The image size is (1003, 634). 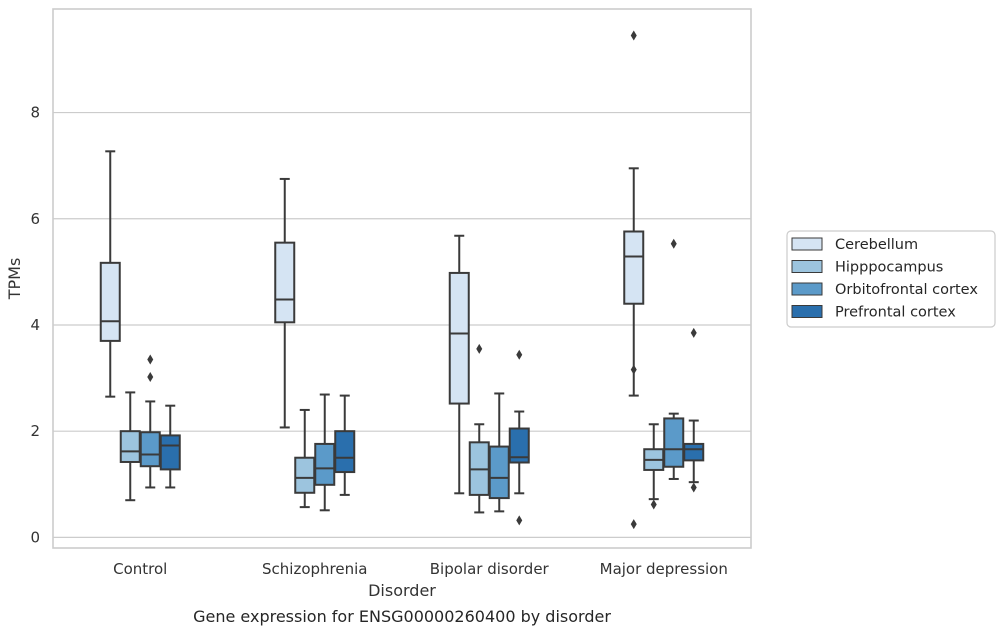 I want to click on series-hipppocampus, so click(x=392, y=428).